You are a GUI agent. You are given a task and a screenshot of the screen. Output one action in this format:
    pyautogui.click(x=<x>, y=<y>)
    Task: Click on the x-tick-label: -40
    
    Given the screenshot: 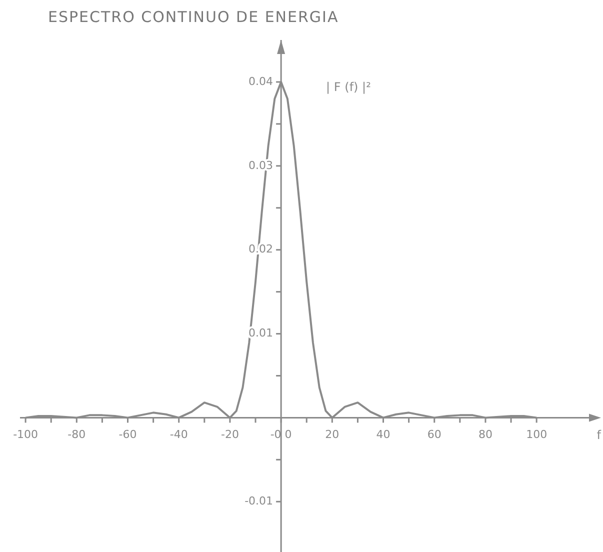 What is the action you would take?
    pyautogui.click(x=179, y=435)
    